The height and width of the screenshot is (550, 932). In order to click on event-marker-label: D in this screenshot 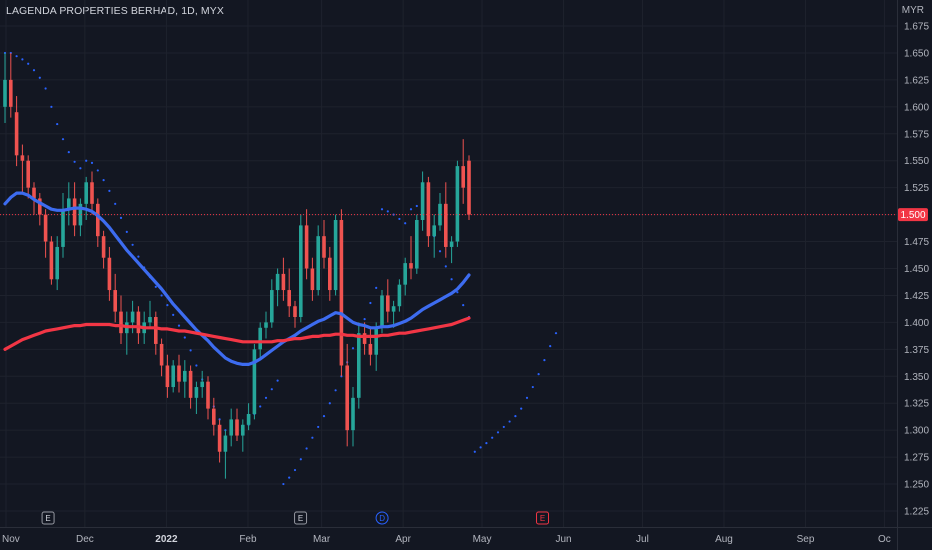, I will do `click(382, 518)`.